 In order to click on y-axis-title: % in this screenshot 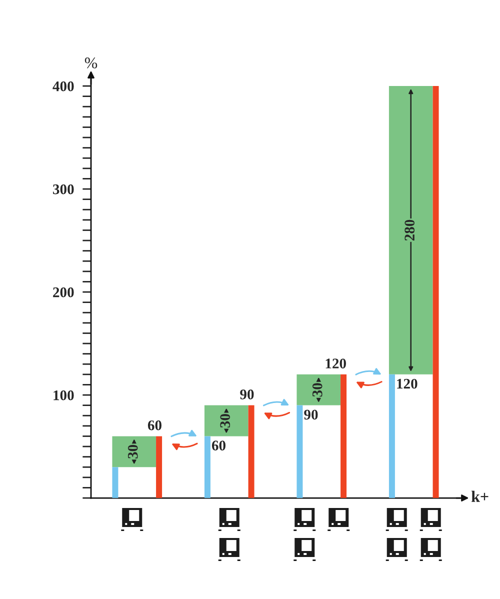, I will do `click(91, 63)`.